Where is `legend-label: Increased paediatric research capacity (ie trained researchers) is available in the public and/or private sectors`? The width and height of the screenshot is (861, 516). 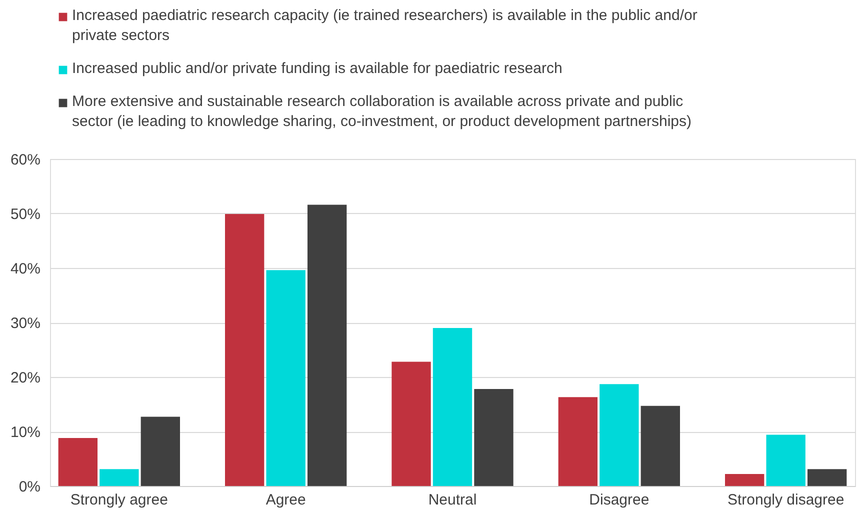 legend-label: Increased paediatric research capacity (ie trained researchers) is available in the public and/or private sectors is located at coordinates (385, 25).